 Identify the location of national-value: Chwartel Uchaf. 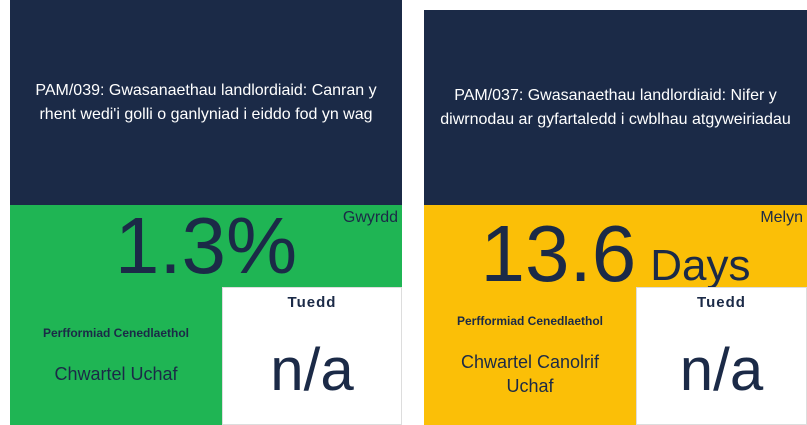
(116, 374).